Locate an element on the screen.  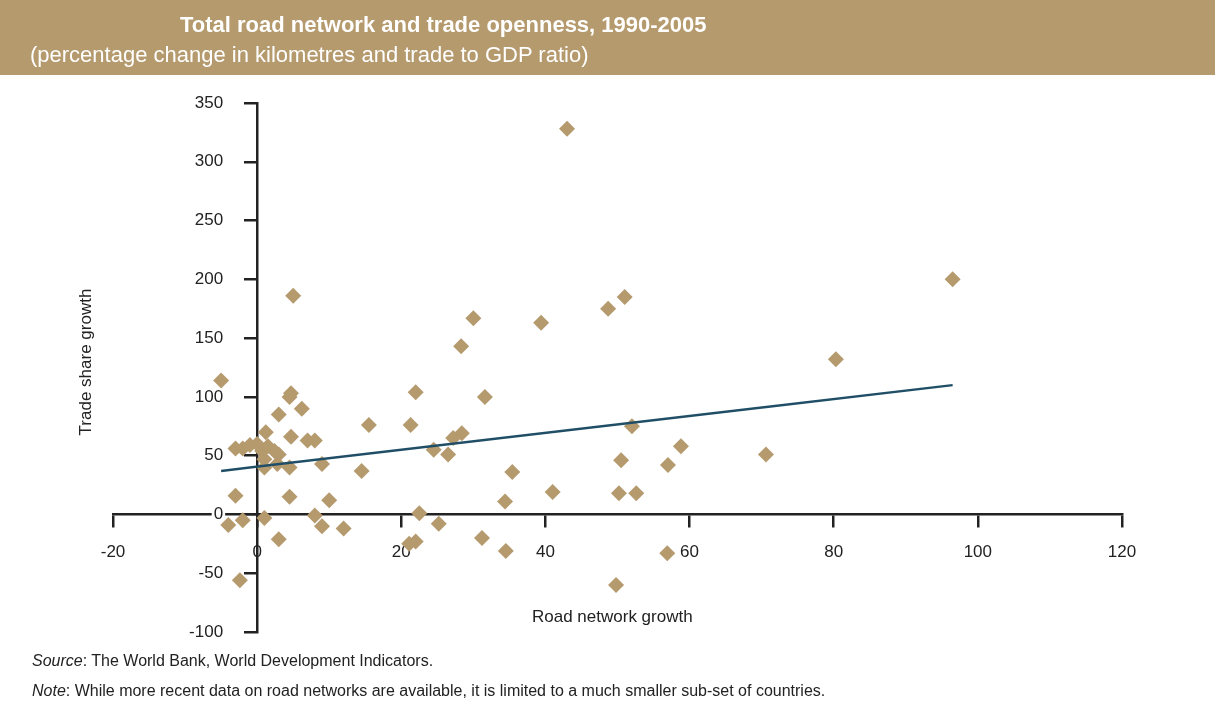
chart-title: Total road network and trade openness, 1990-2005 is located at coordinates (443, 25).